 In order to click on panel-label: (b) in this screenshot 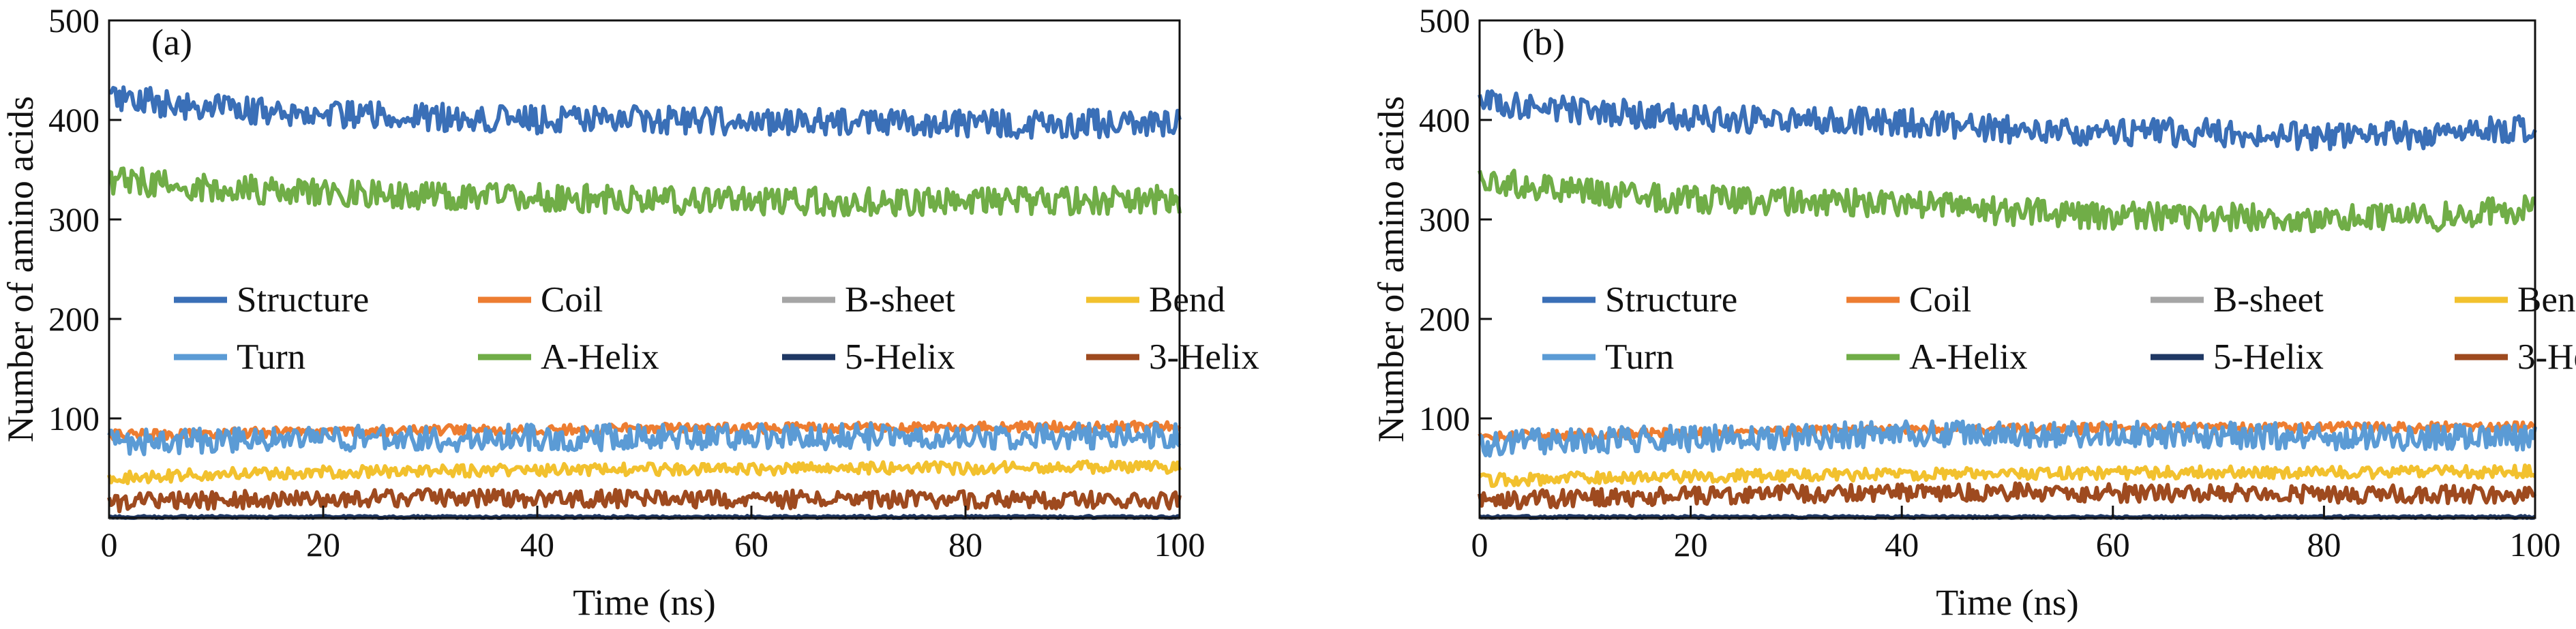, I will do `click(1544, 43)`.